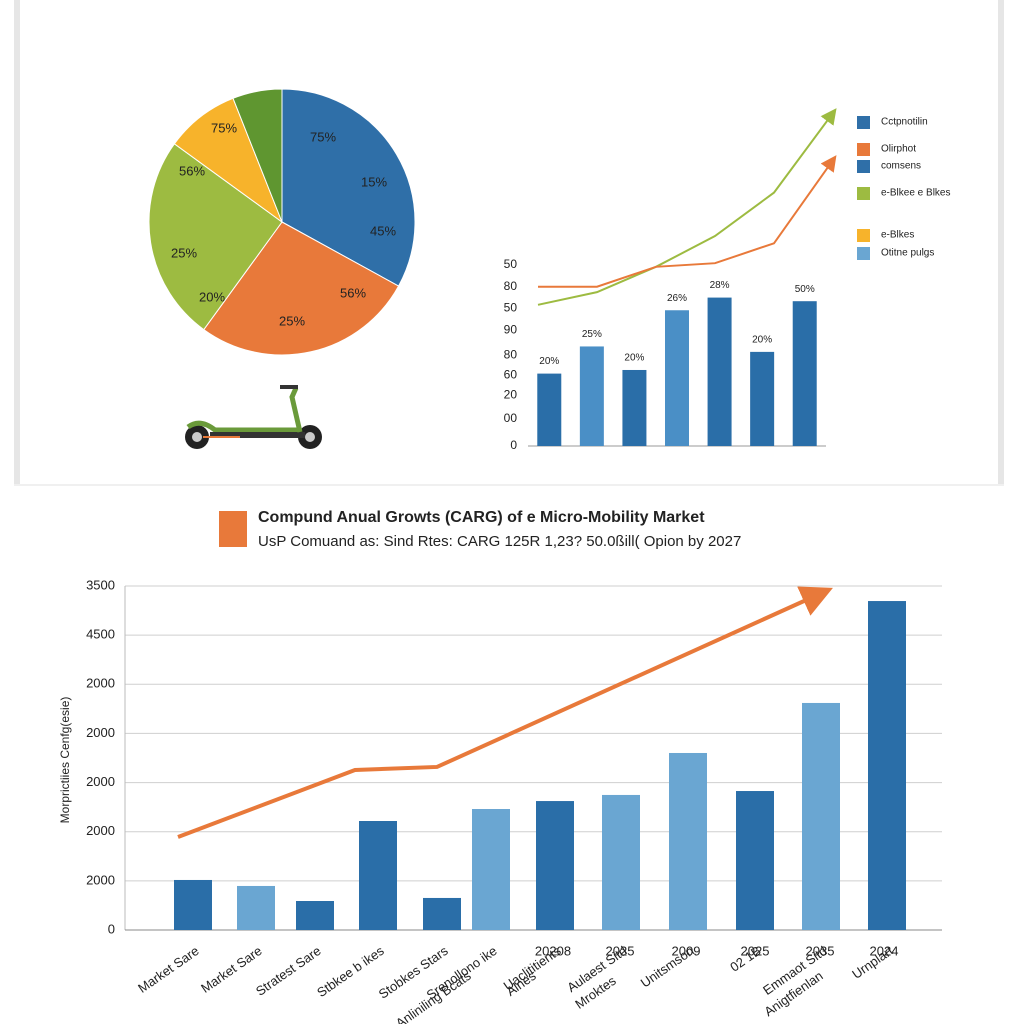 The width and height of the screenshot is (1024, 1024). Describe the element at coordinates (898, 149) in the screenshot. I see `legend-label: Olirphot` at that location.